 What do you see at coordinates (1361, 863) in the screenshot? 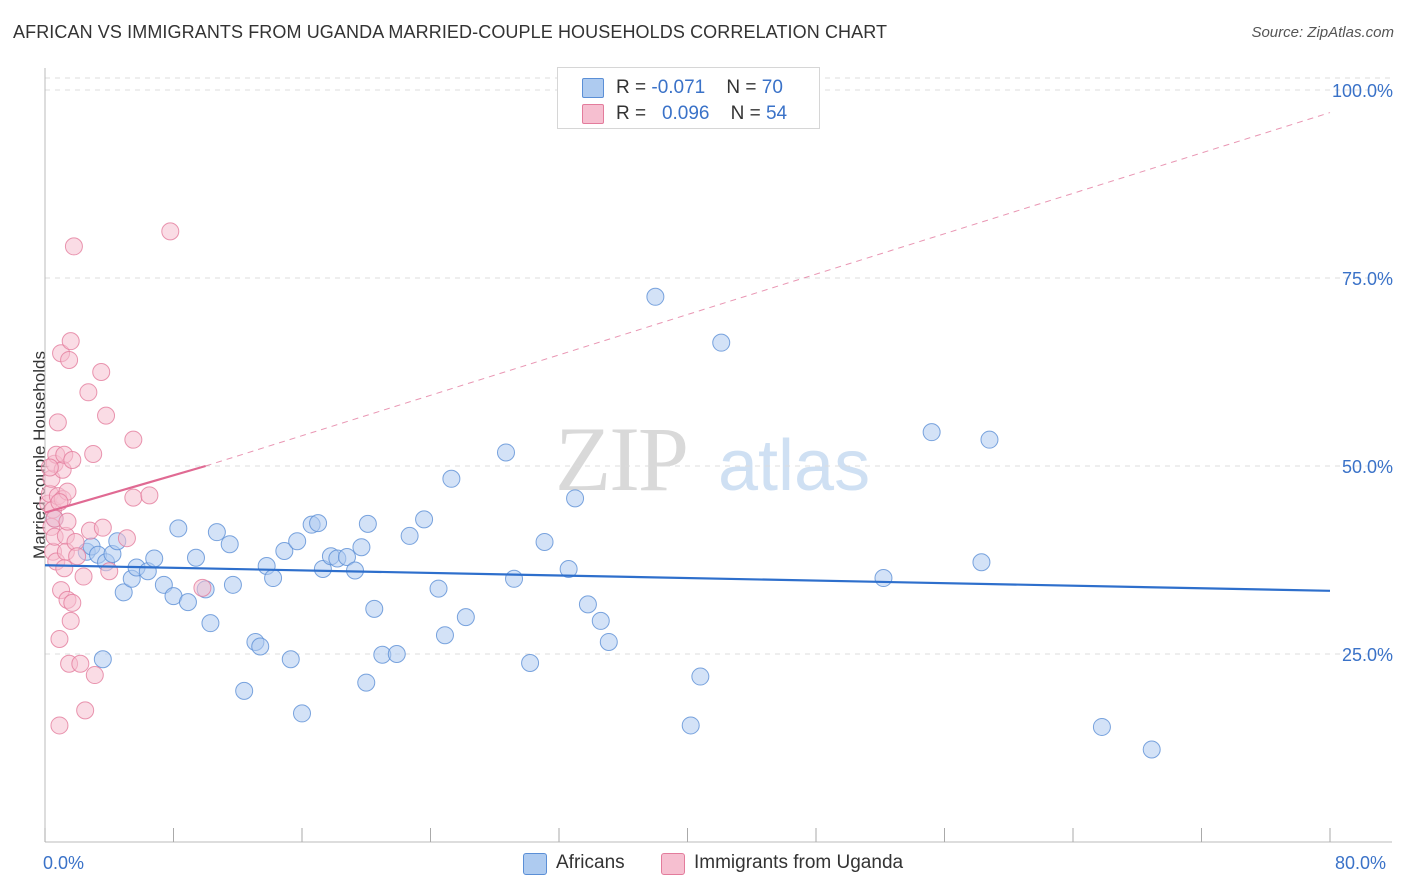
I see `x-tick-label-max: 80.0%` at bounding box center [1361, 863].